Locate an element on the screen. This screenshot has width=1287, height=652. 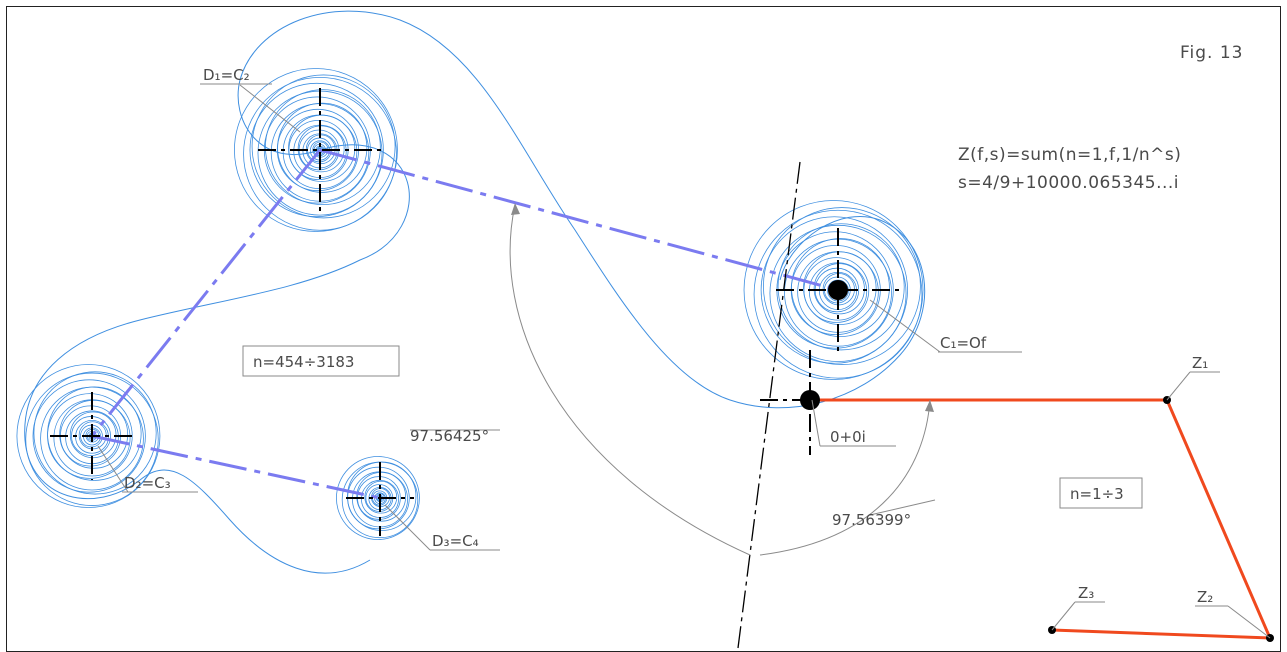
link-d1-c1 is located at coordinates (579, 220).